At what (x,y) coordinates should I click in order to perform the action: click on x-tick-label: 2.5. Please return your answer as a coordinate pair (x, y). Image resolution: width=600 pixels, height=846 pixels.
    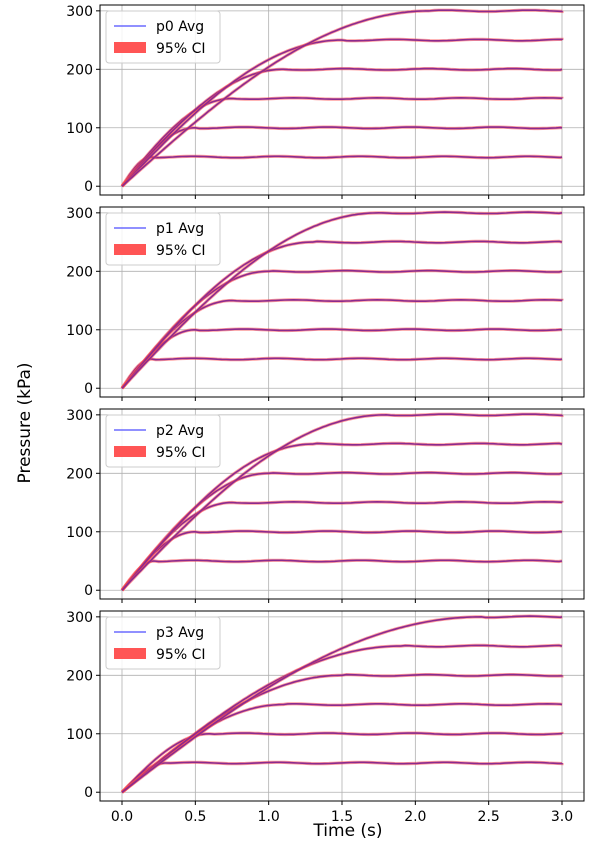
    Looking at the image, I should click on (489, 817).